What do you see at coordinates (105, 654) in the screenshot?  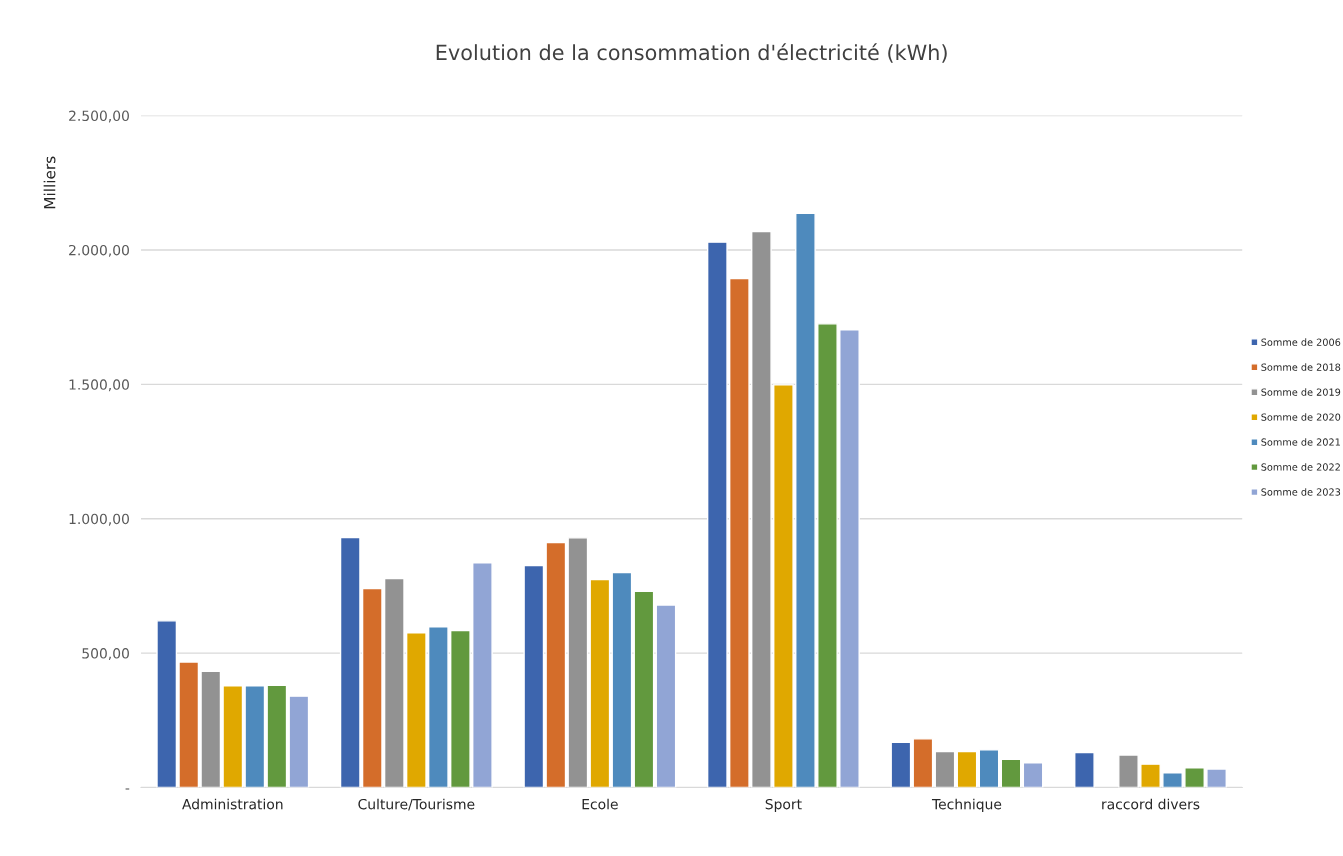 I see `y-tick-label: 500,00` at bounding box center [105, 654].